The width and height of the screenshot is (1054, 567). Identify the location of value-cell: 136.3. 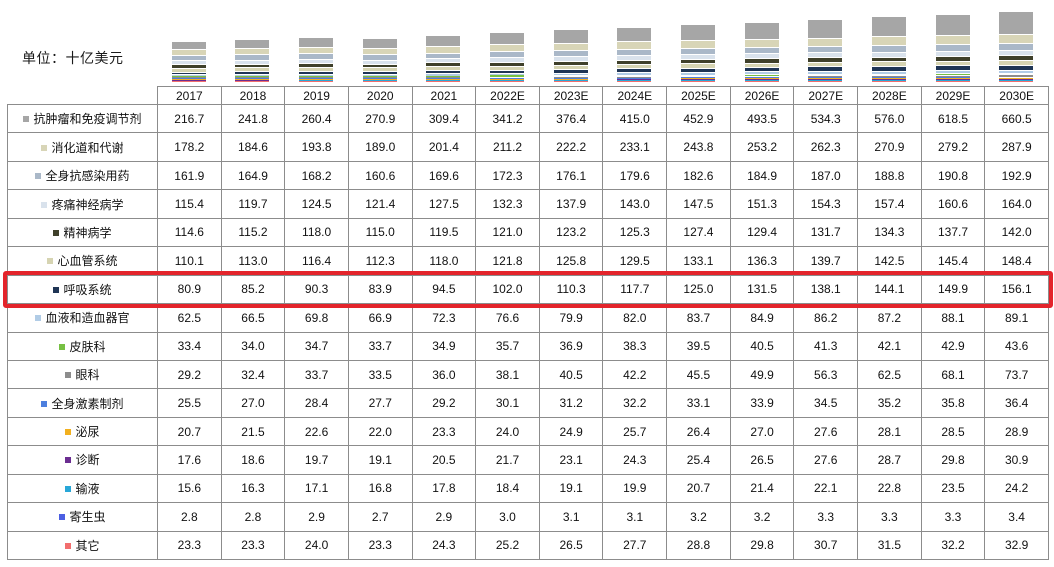
(762, 261).